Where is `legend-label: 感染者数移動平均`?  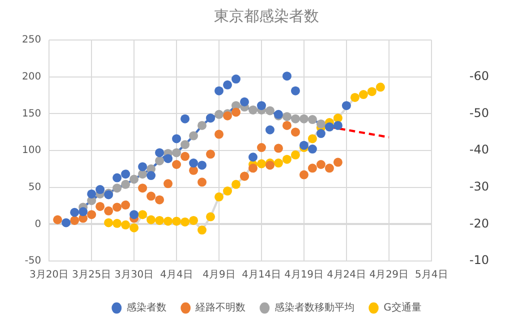
legend-label: 感染者数移動平均 is located at coordinates (314, 308).